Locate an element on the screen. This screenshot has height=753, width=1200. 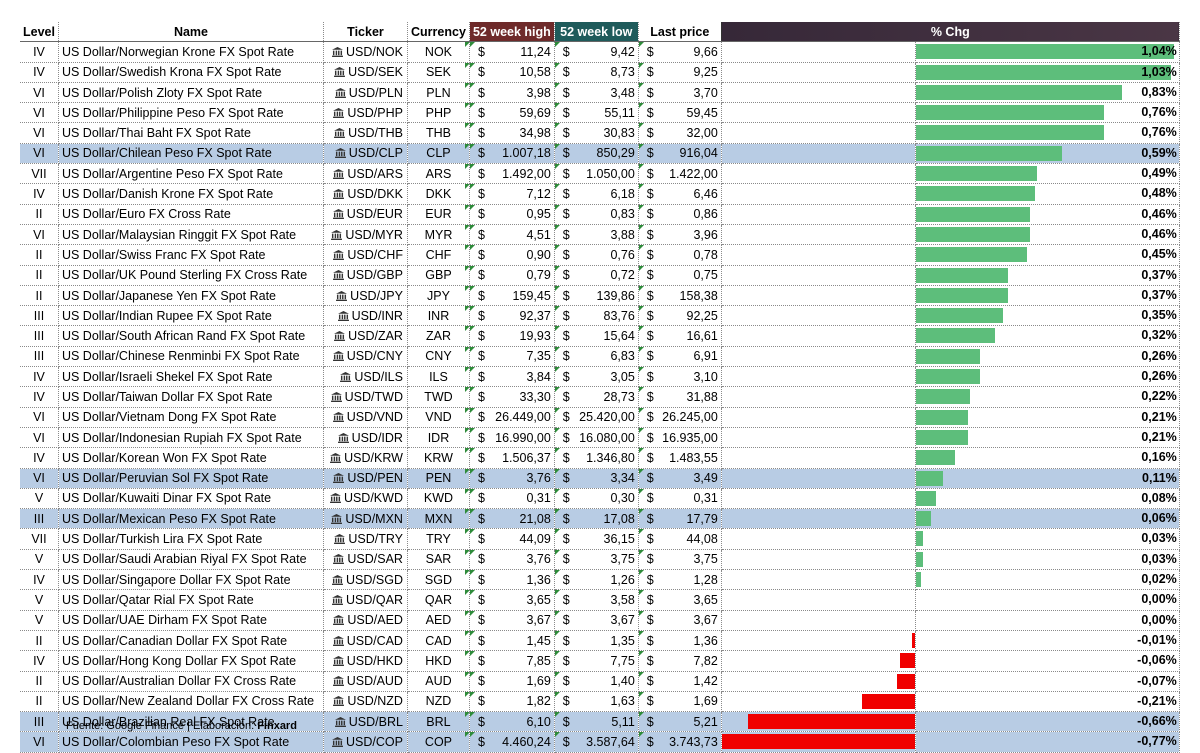
chg-bar-positive-cell: 0,16% is located at coordinates (1047, 458).